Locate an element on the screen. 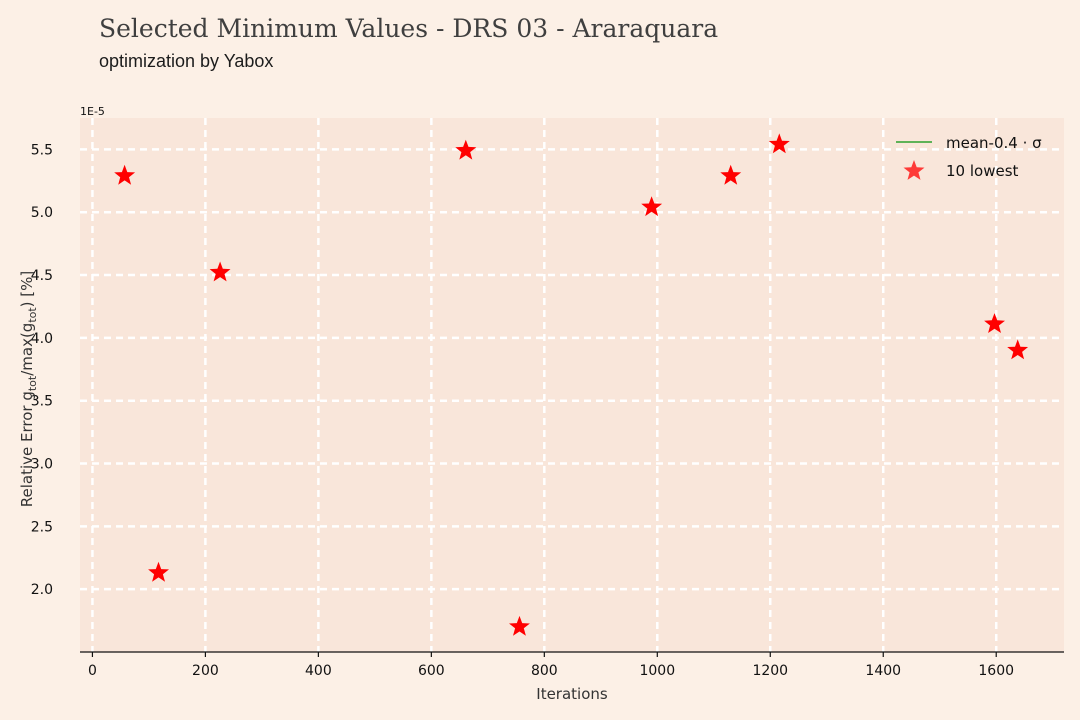 The image size is (1080, 720). x-tick-label: 1000 is located at coordinates (657, 671).